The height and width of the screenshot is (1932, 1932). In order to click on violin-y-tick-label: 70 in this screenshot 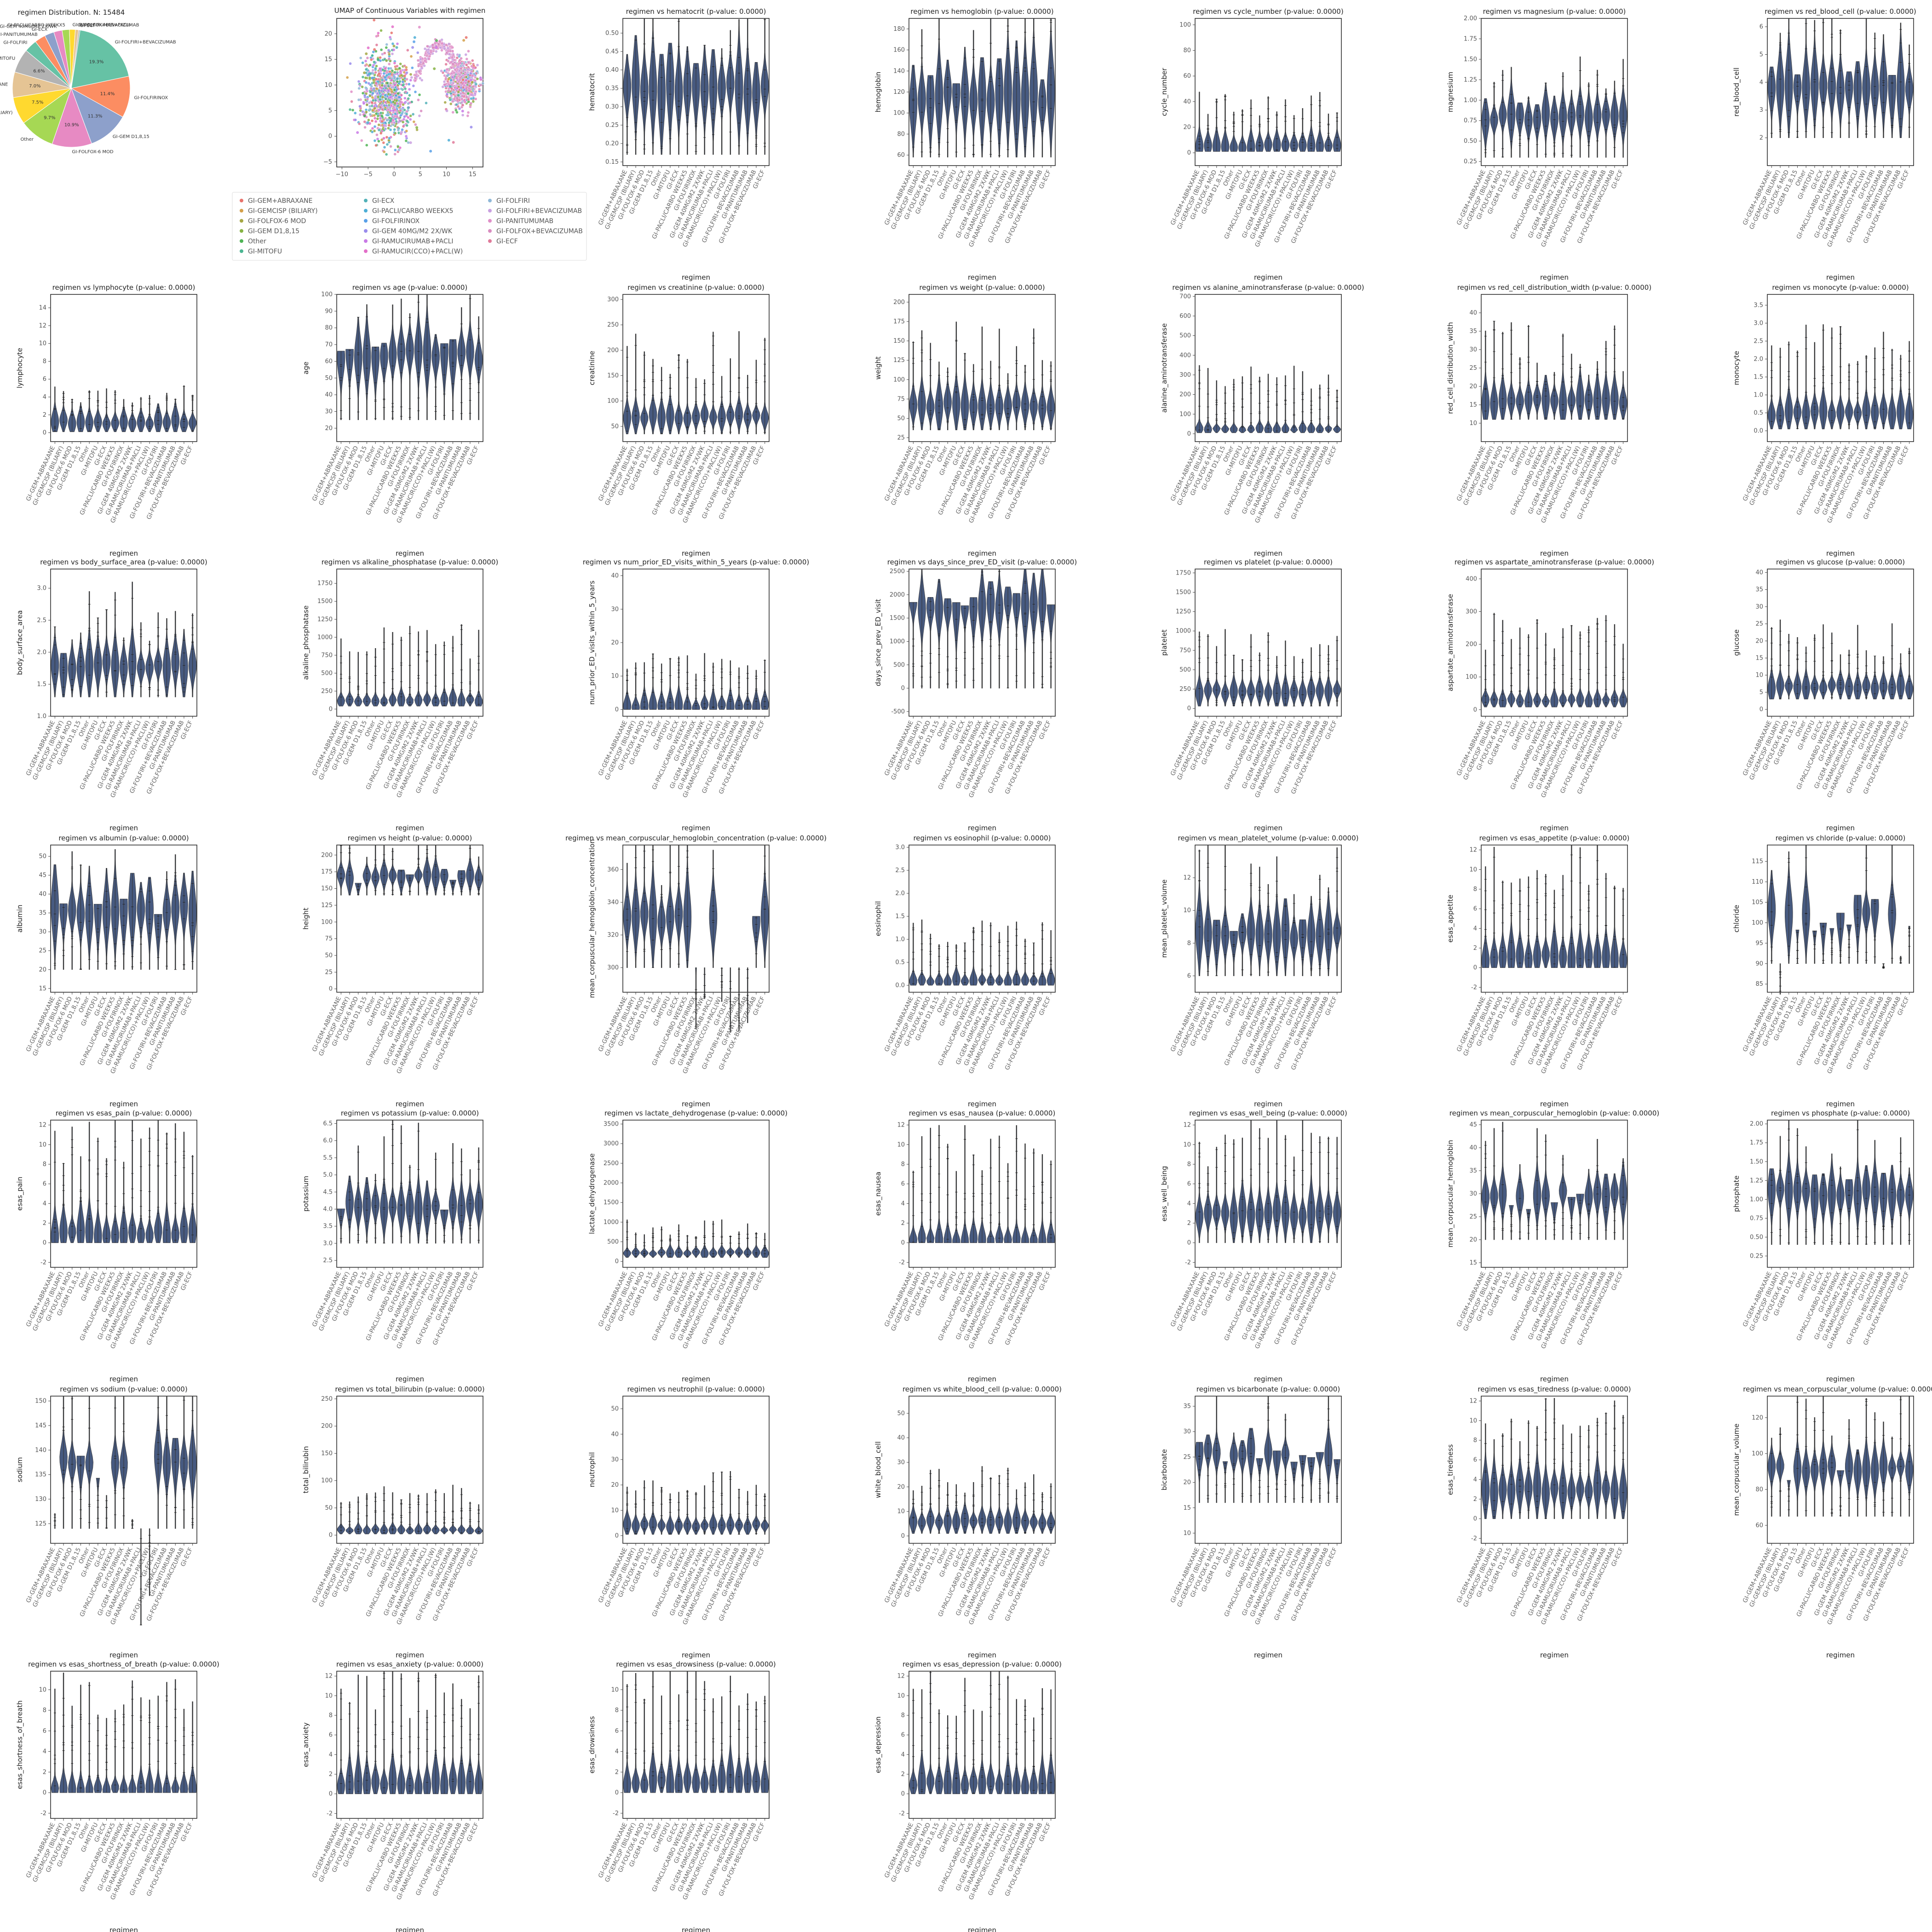, I will do `click(329, 344)`.